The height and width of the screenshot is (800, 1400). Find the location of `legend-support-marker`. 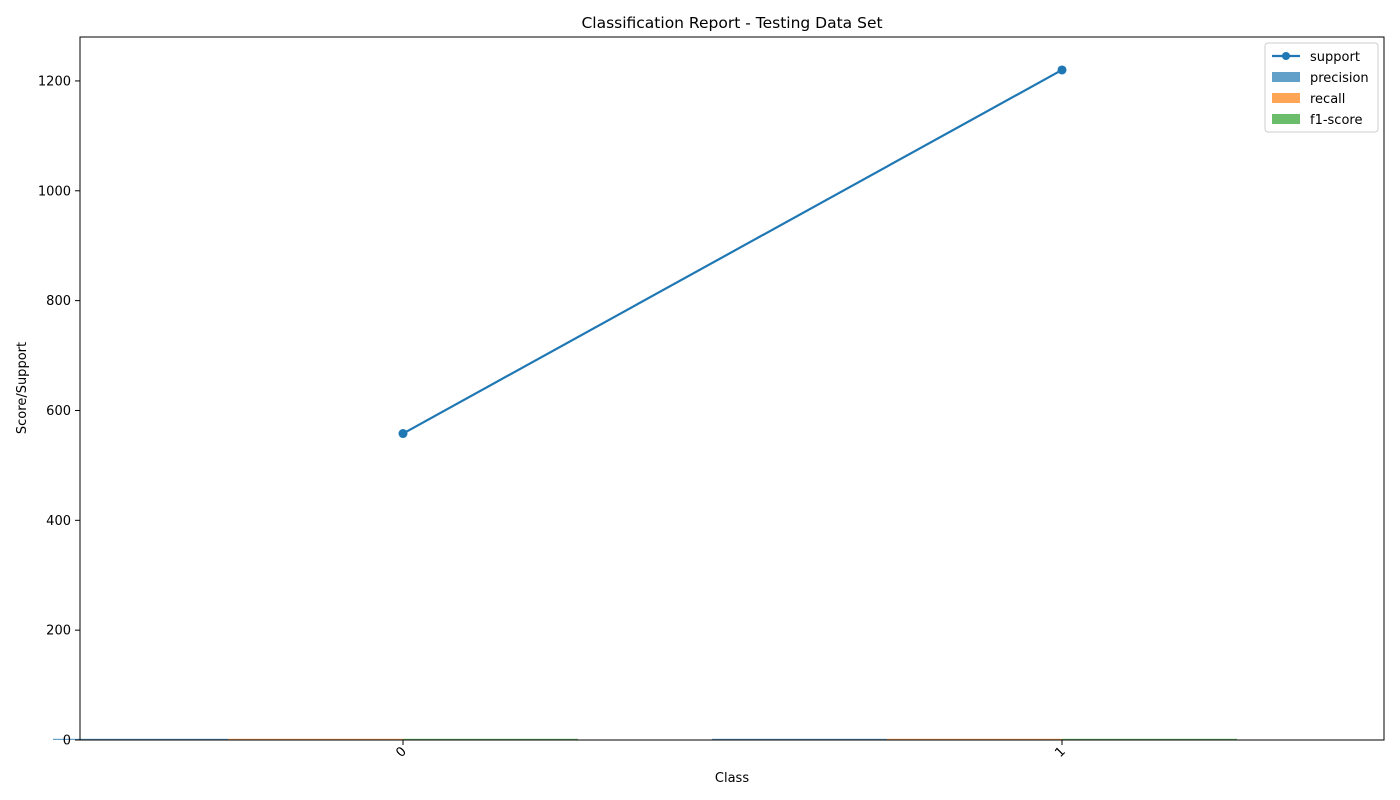

legend-support-marker is located at coordinates (1286, 56).